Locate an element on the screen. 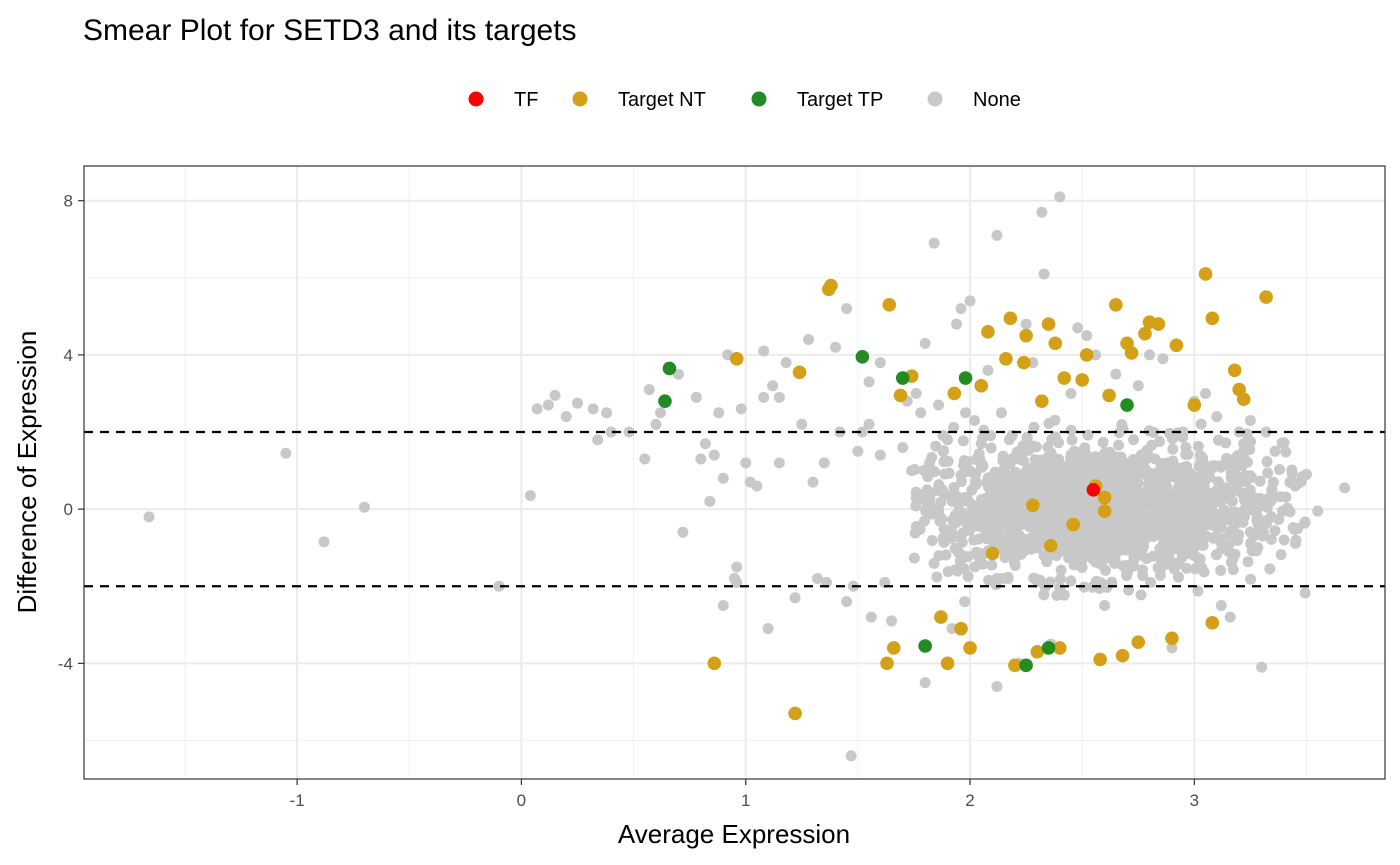  y-tick-label: 4 is located at coordinates (68, 355).